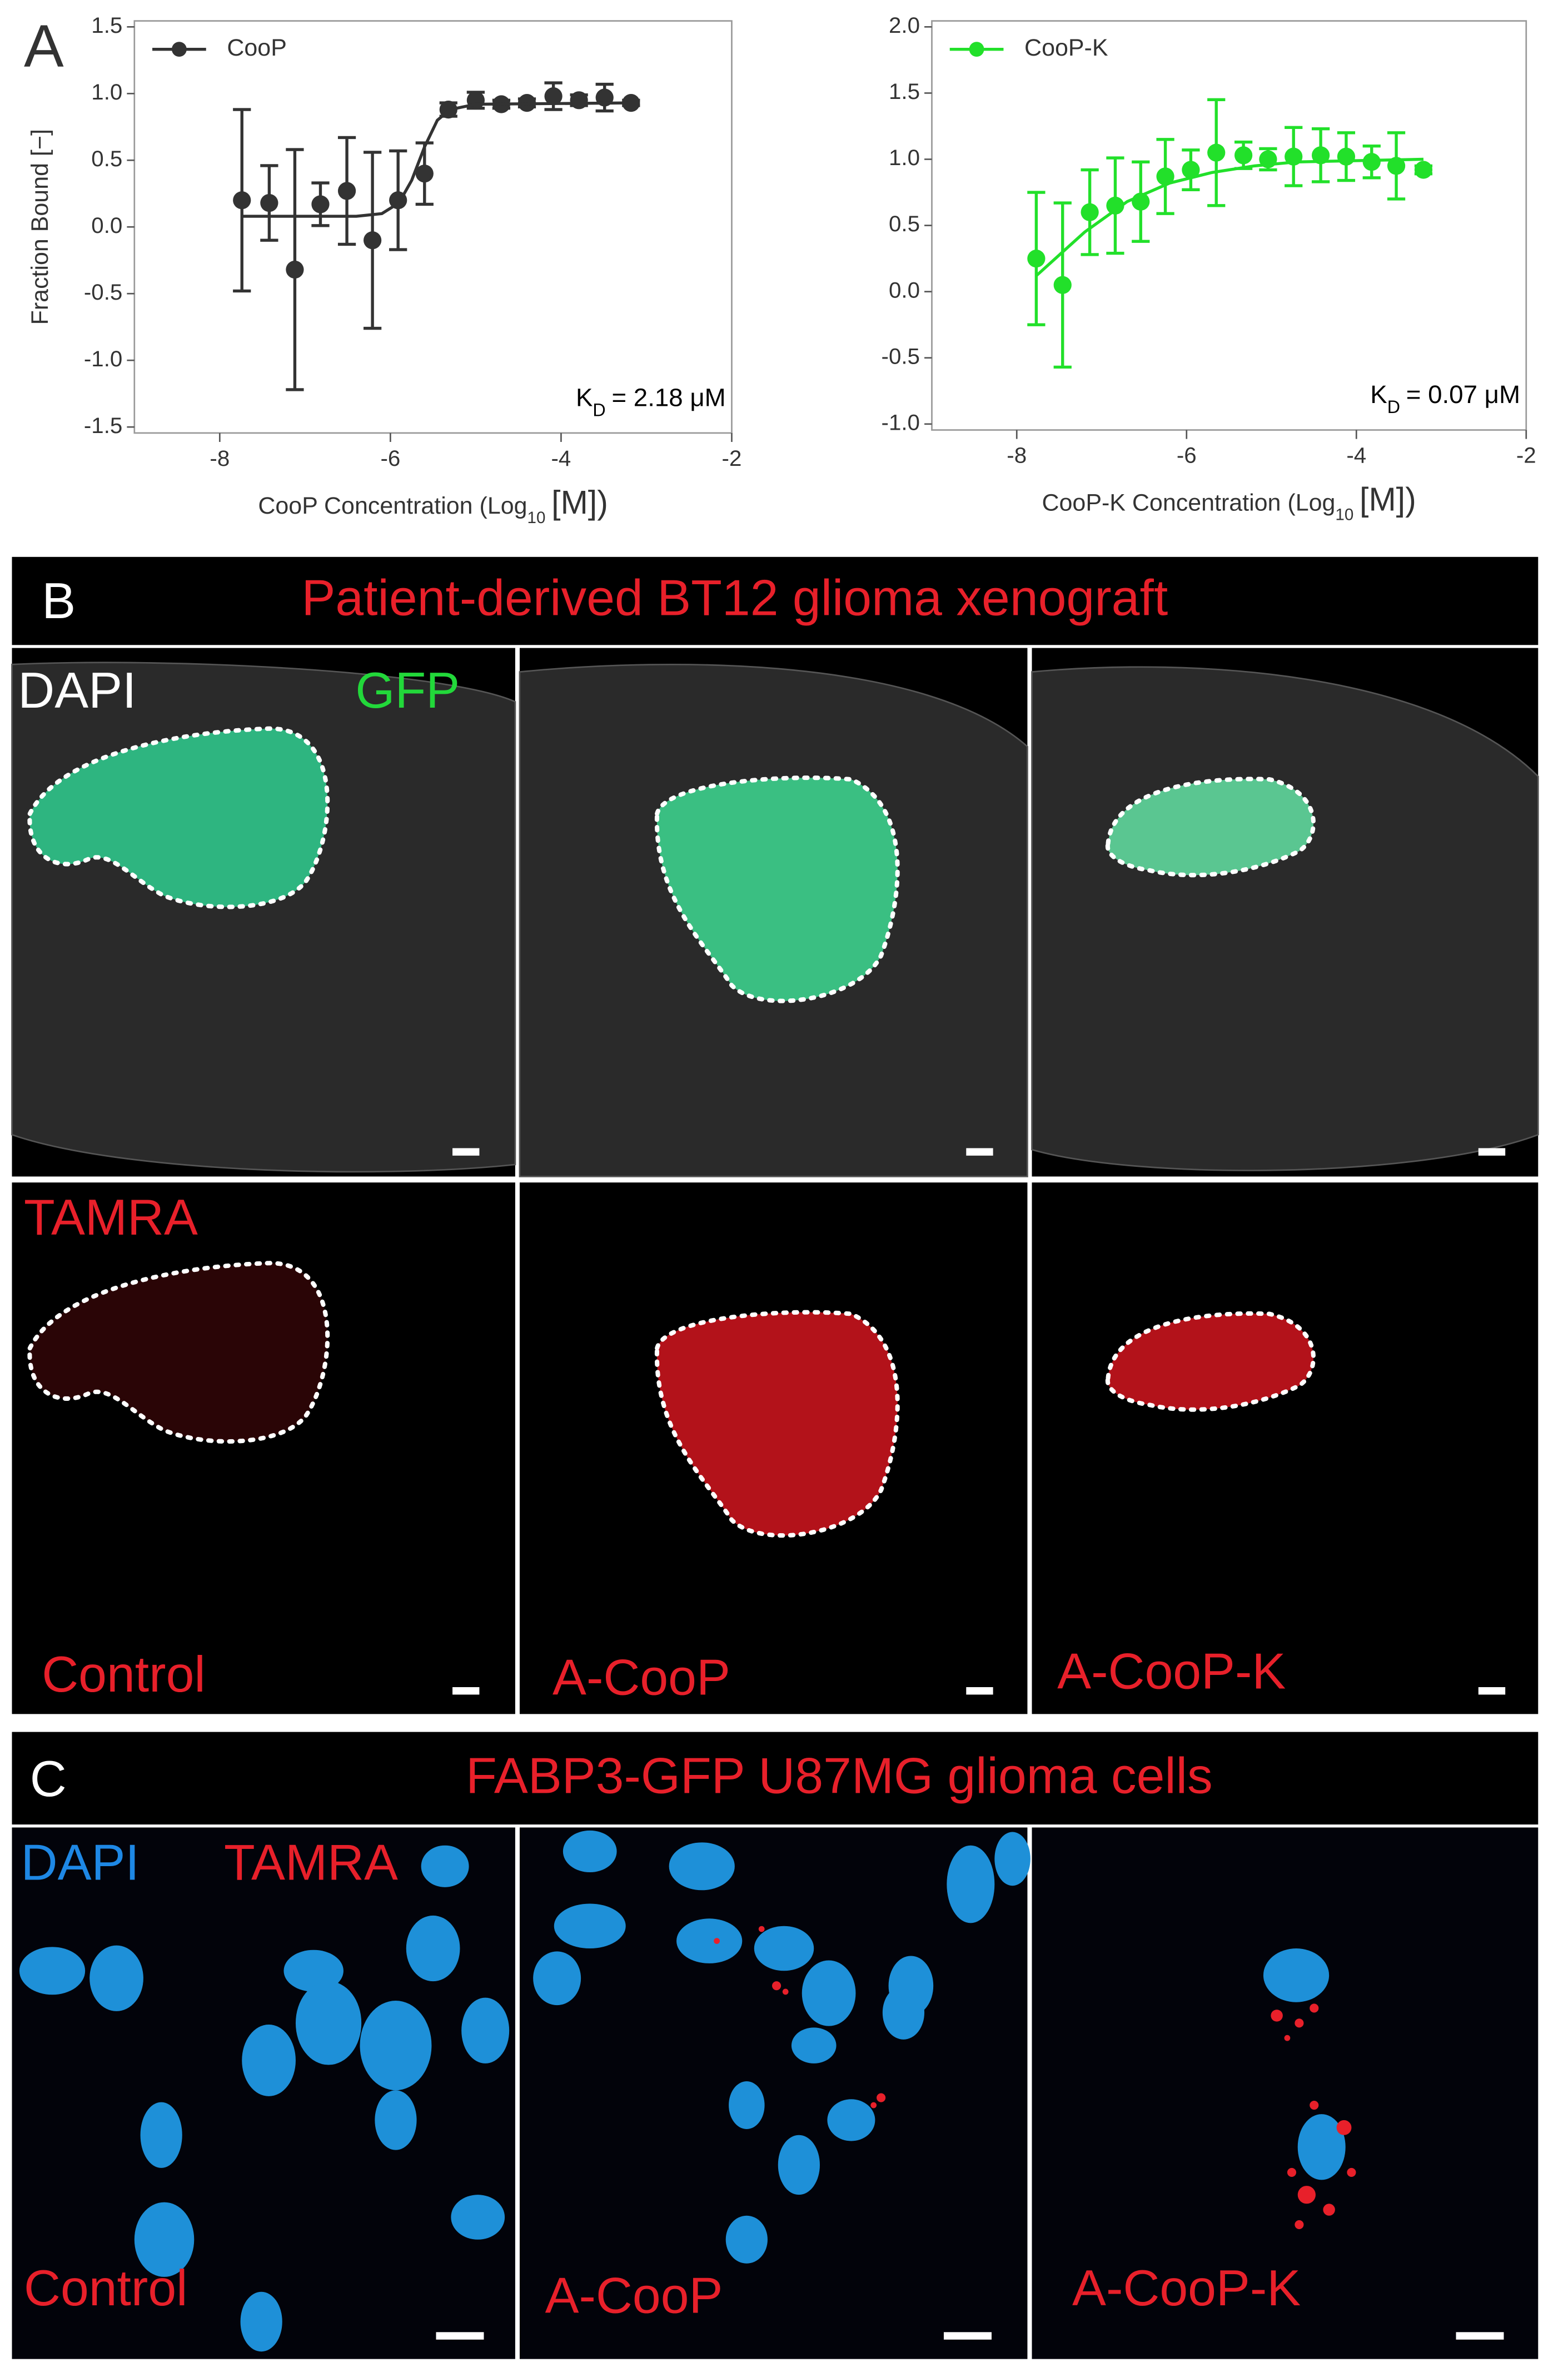  I want to click on legend-label: CooP-K, so click(1066, 48).